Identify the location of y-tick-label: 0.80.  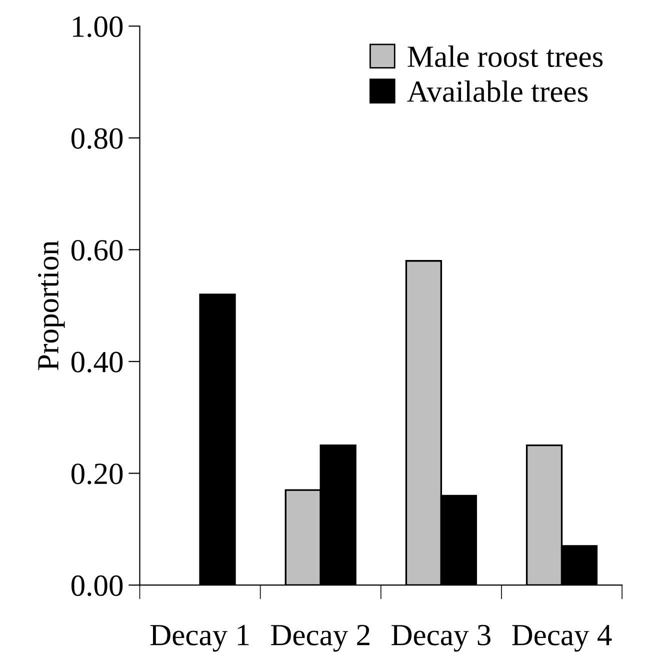
(97, 138).